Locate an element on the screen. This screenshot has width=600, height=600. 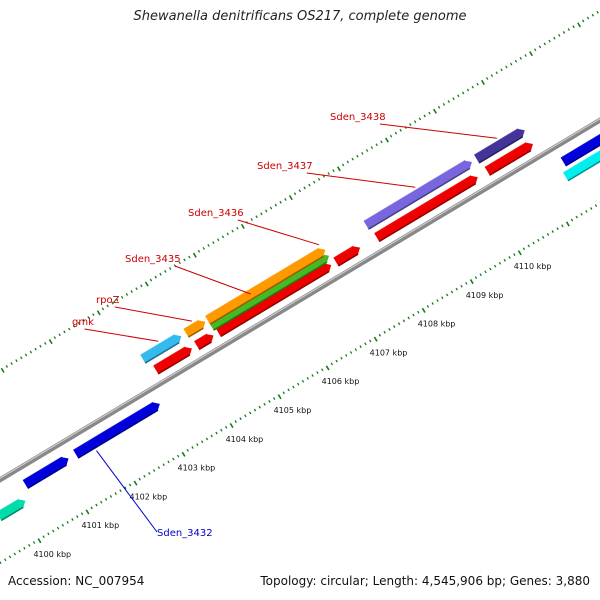
gene-label-sden_3436: Sden_3436 is located at coordinates (216, 213).